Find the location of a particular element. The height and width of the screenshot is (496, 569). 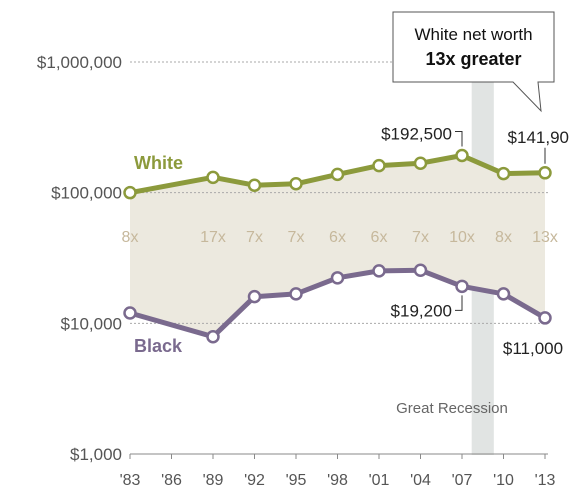

x-tick-label: '01 is located at coordinates (379, 480).